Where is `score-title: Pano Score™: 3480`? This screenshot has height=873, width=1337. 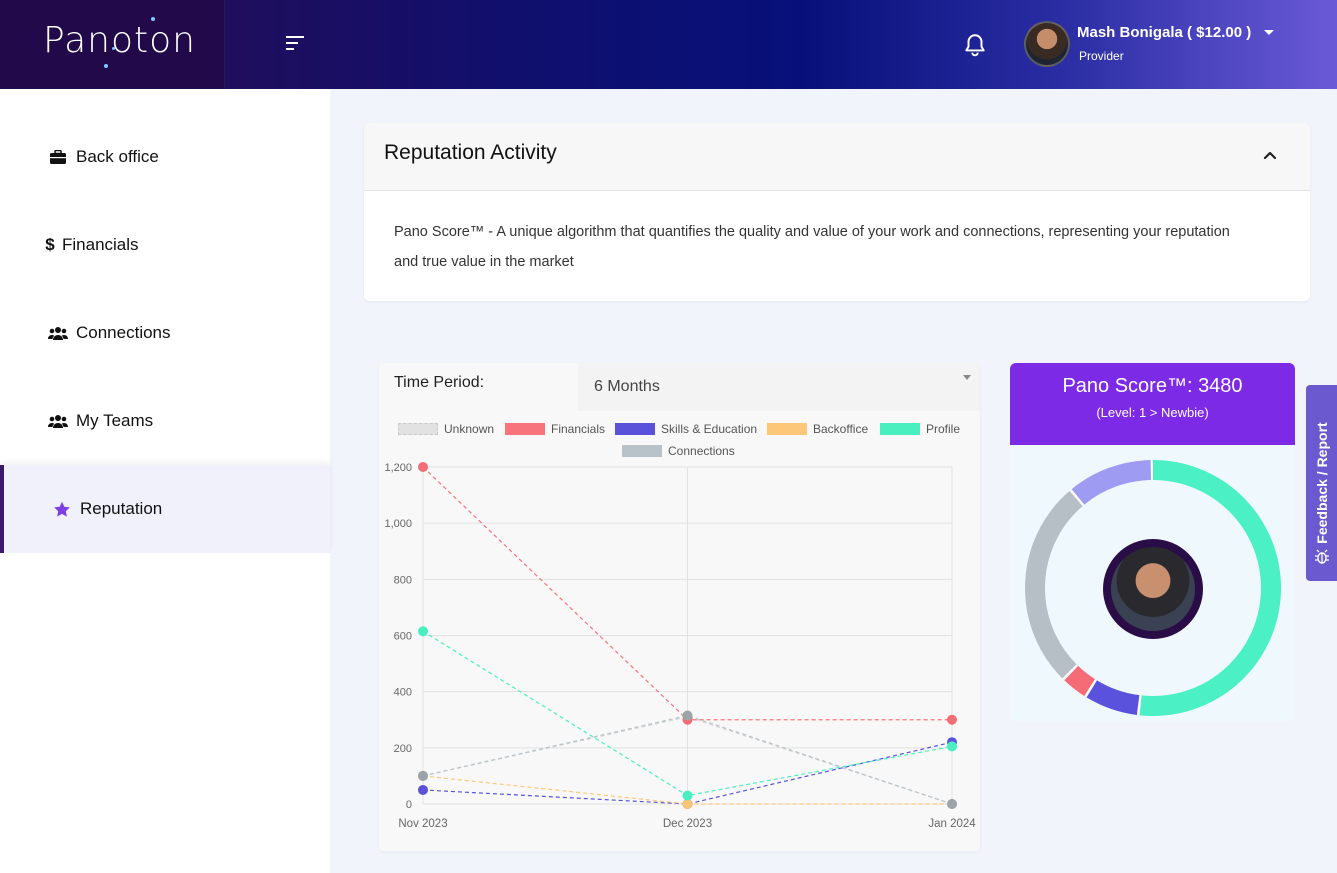 score-title: Pano Score™: 3480 is located at coordinates (1152, 386).